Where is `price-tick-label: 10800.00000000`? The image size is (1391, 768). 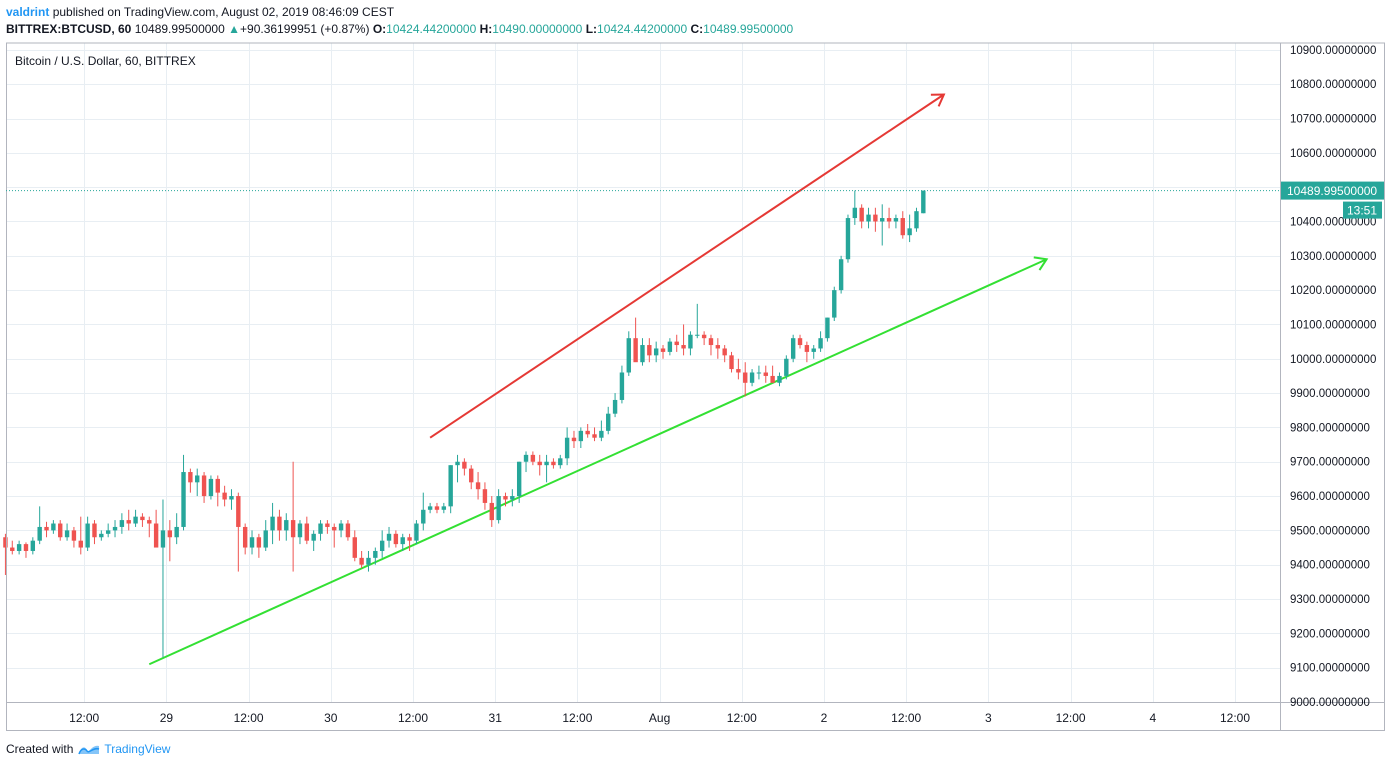 price-tick-label: 10800.00000000 is located at coordinates (1333, 85).